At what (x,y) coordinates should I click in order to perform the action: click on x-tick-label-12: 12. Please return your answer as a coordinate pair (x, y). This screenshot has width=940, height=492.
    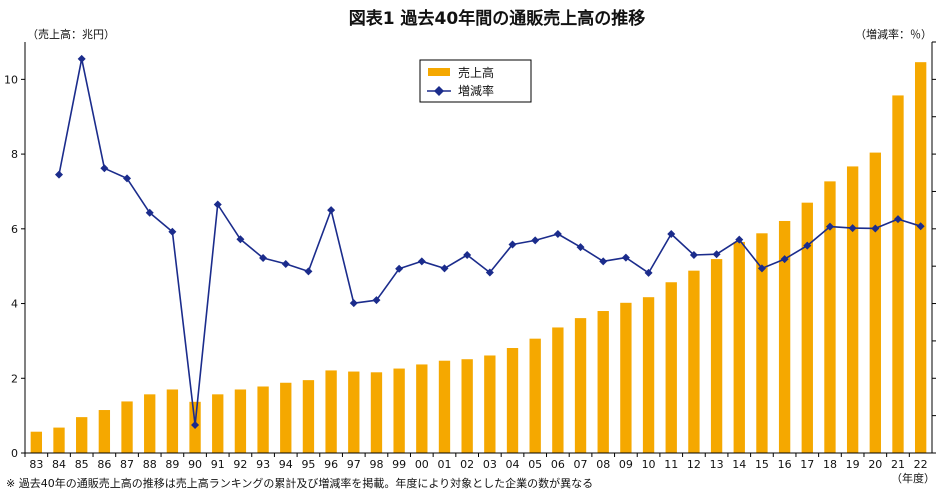
    Looking at the image, I should click on (694, 464).